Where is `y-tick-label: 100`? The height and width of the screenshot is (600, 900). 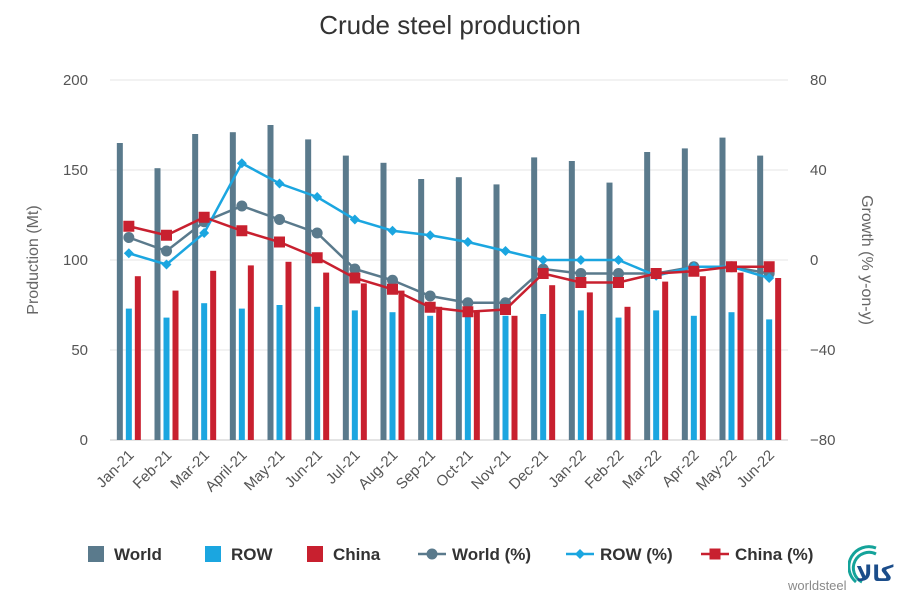
y-tick-label: 100 is located at coordinates (75, 260).